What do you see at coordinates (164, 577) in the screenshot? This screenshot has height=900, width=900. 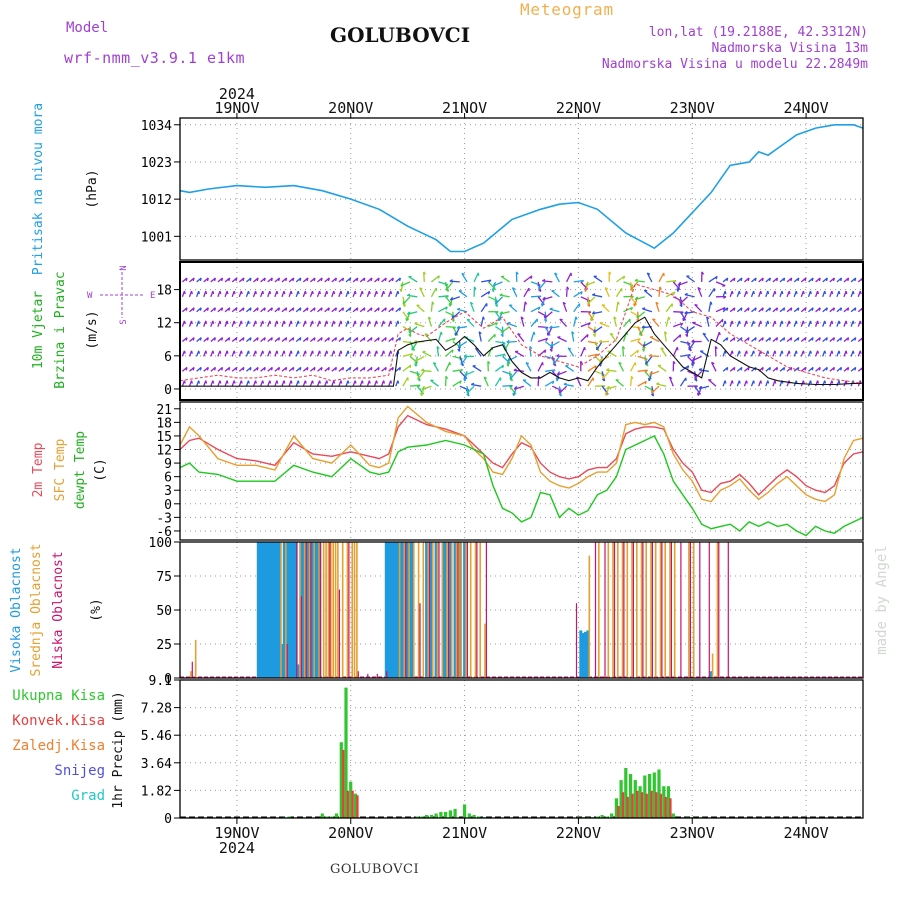 I see `cloud-tick-label: 75` at bounding box center [164, 577].